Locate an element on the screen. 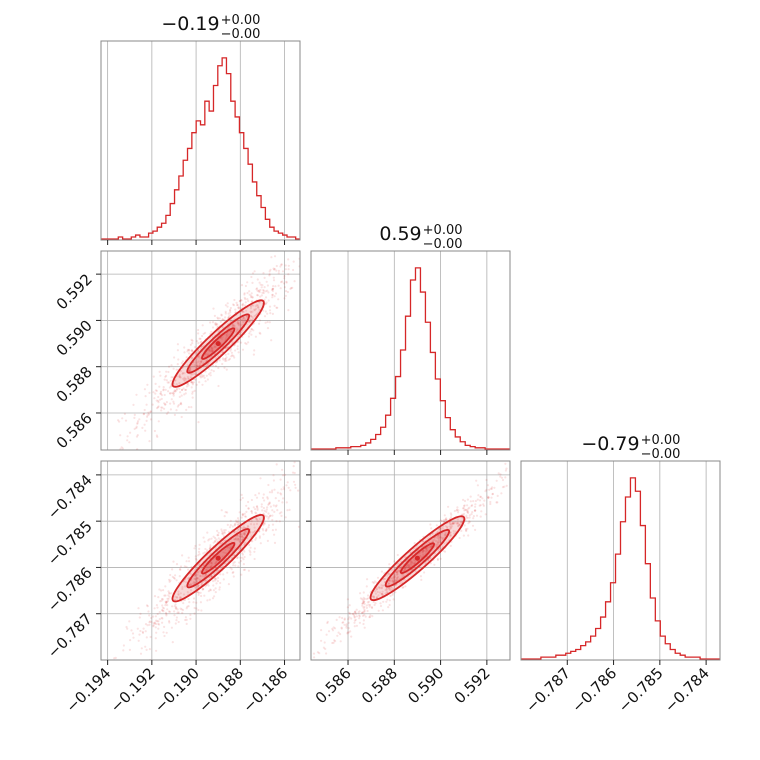 The width and height of the screenshot is (760, 760). xaxis-3-ticklabel-1: −0.787 is located at coordinates (548, 690).